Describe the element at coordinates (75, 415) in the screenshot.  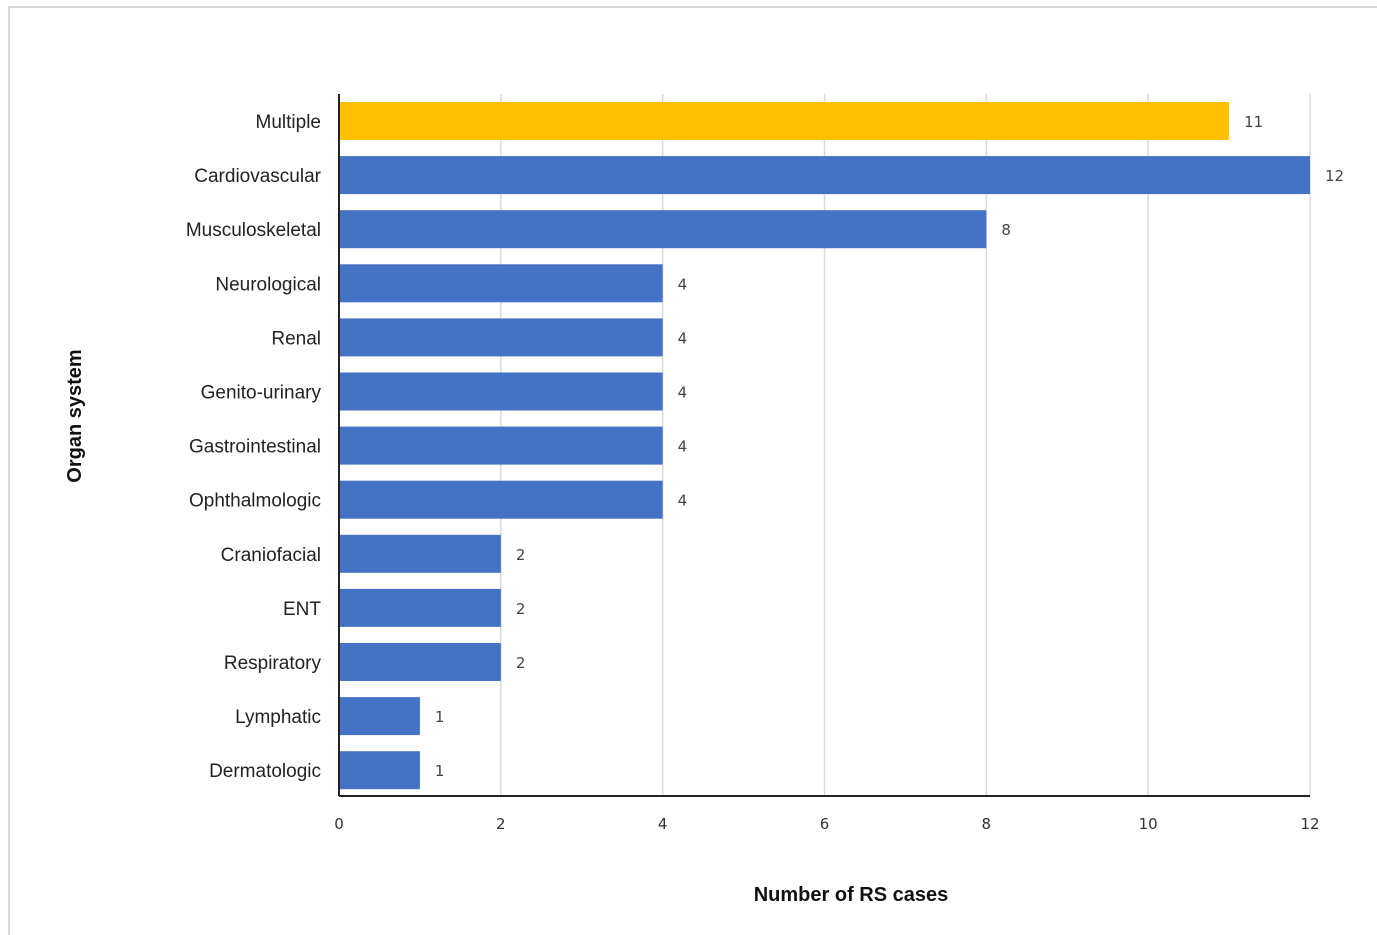
I see `y-axis-title: Organ system` at that location.